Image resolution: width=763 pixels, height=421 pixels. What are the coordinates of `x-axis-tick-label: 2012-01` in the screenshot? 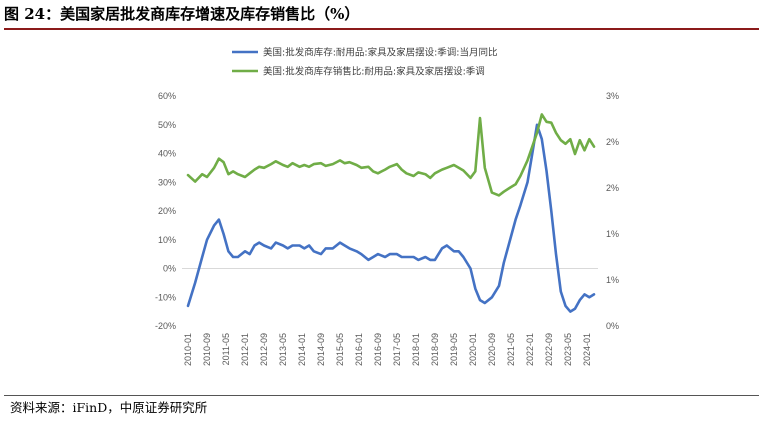 It's located at (245, 349).